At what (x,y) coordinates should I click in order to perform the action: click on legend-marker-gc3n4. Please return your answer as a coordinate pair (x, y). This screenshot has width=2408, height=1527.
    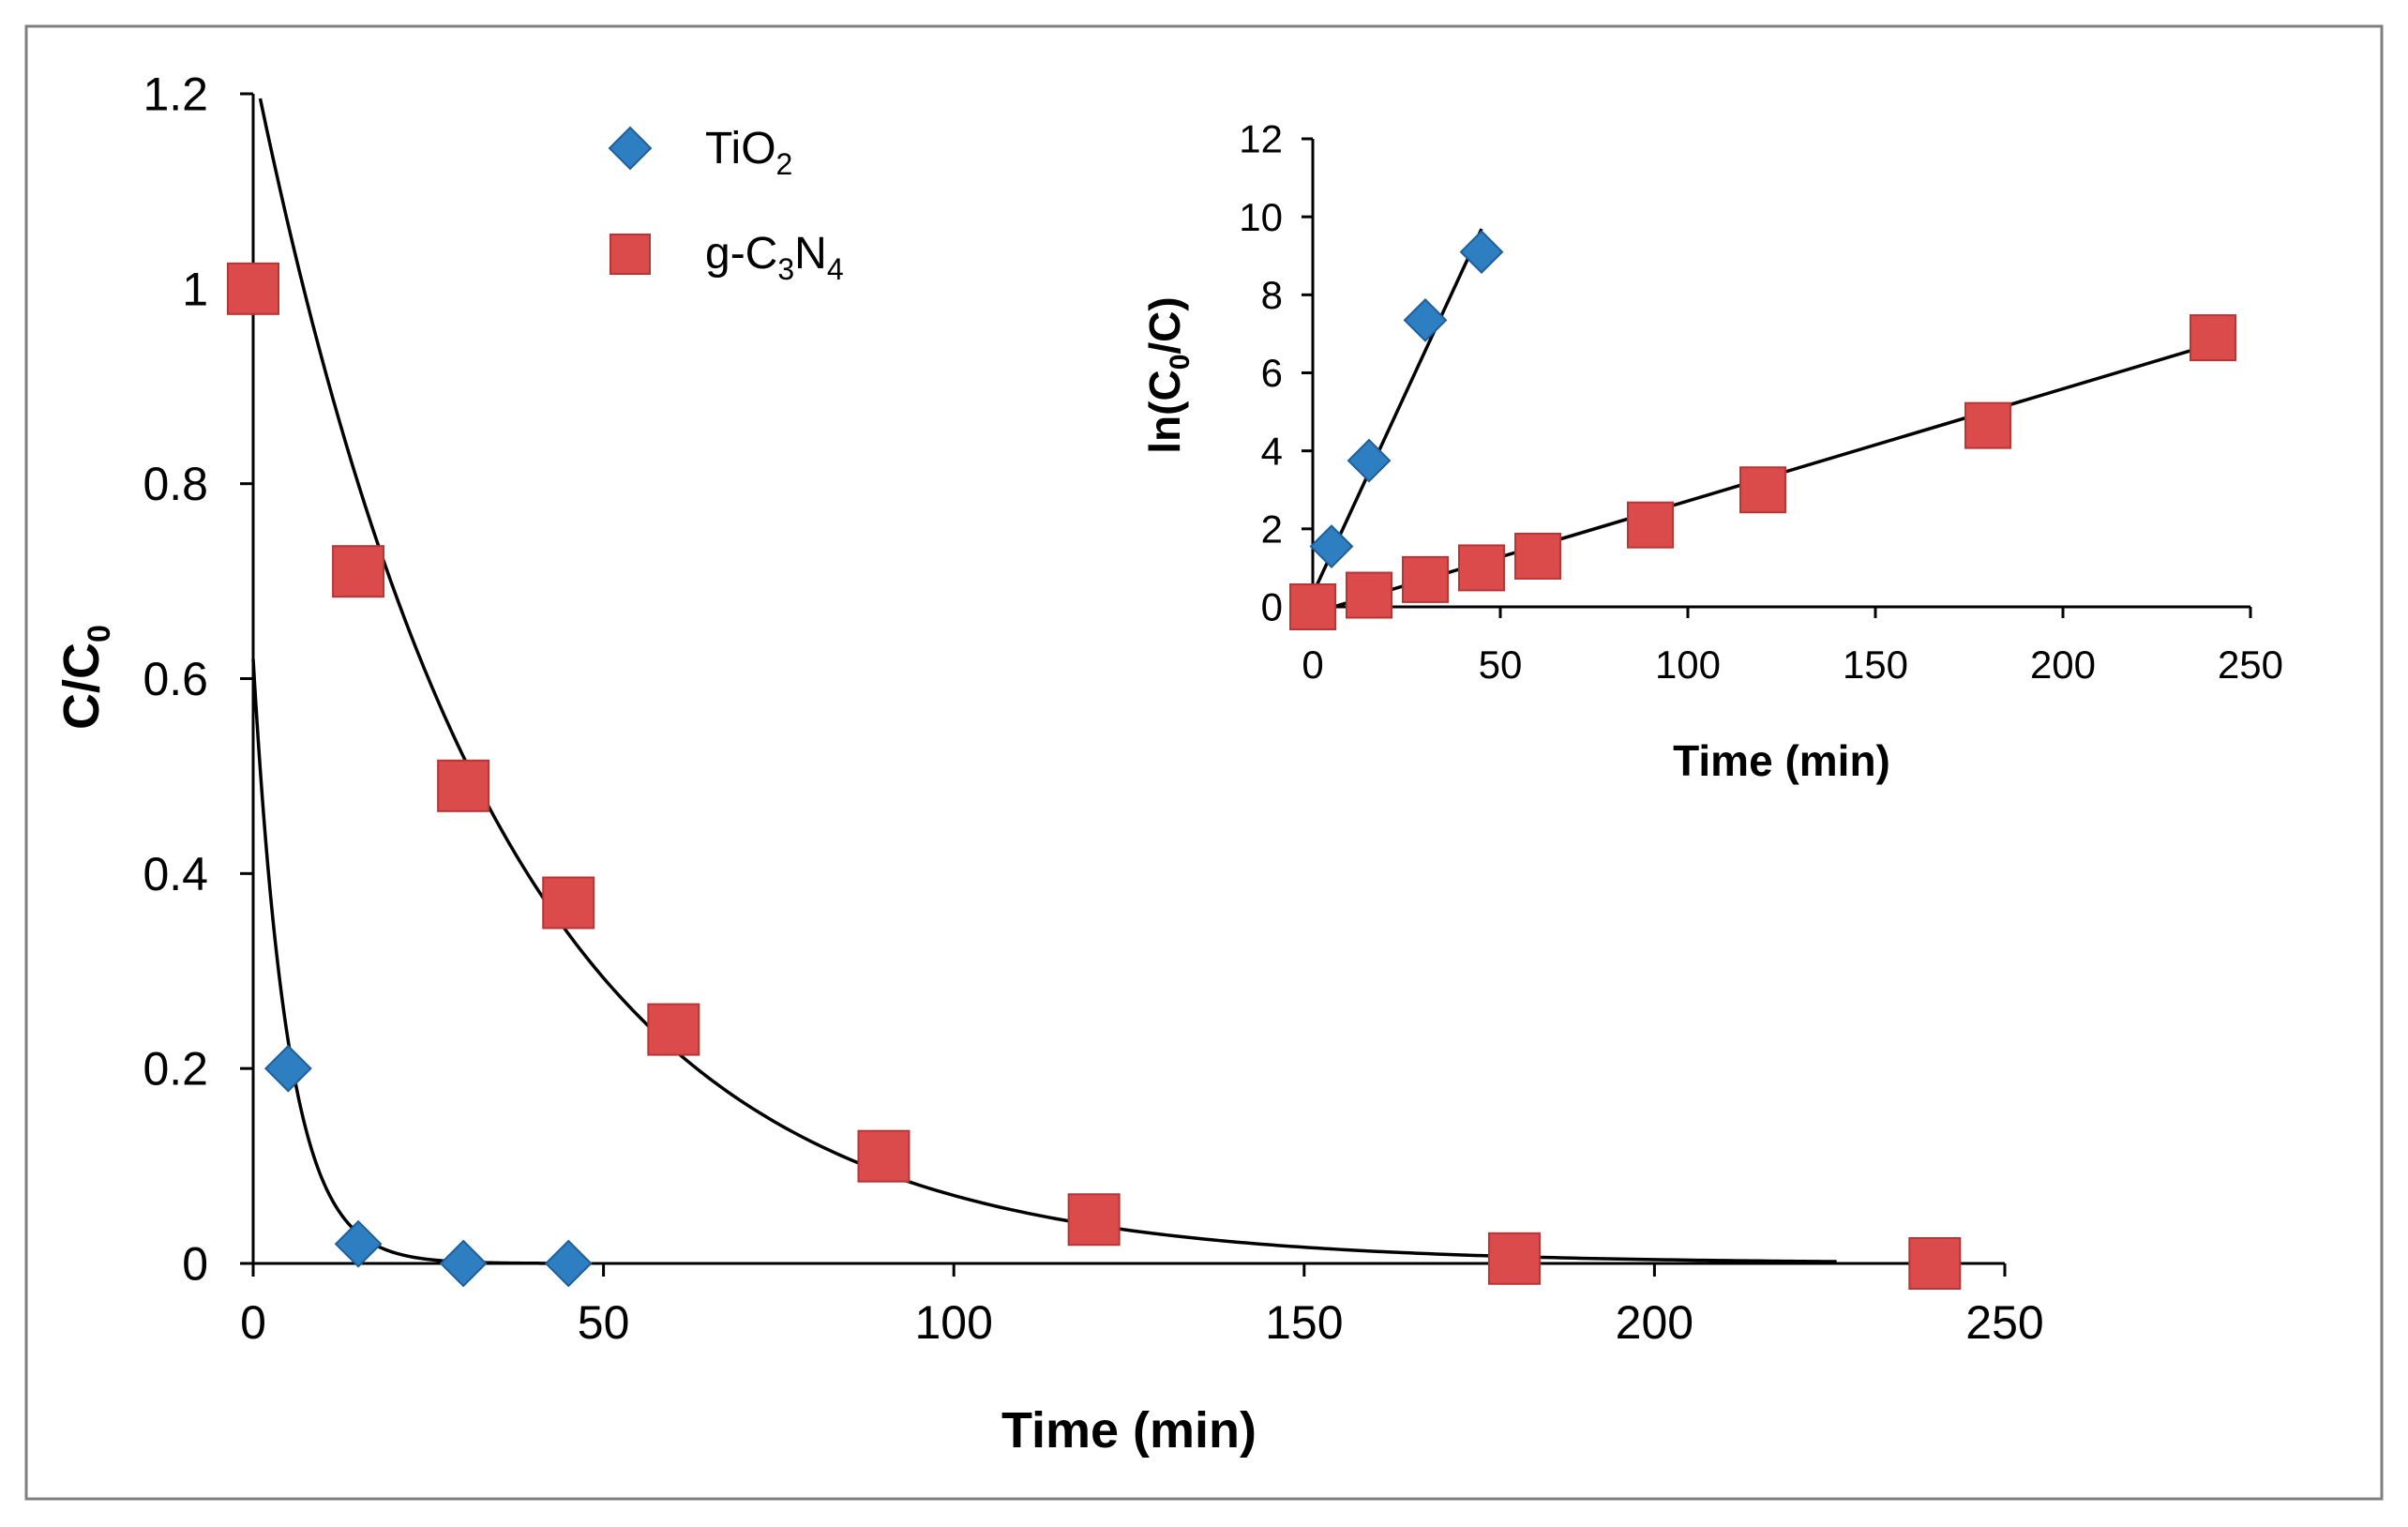
    Looking at the image, I should click on (630, 255).